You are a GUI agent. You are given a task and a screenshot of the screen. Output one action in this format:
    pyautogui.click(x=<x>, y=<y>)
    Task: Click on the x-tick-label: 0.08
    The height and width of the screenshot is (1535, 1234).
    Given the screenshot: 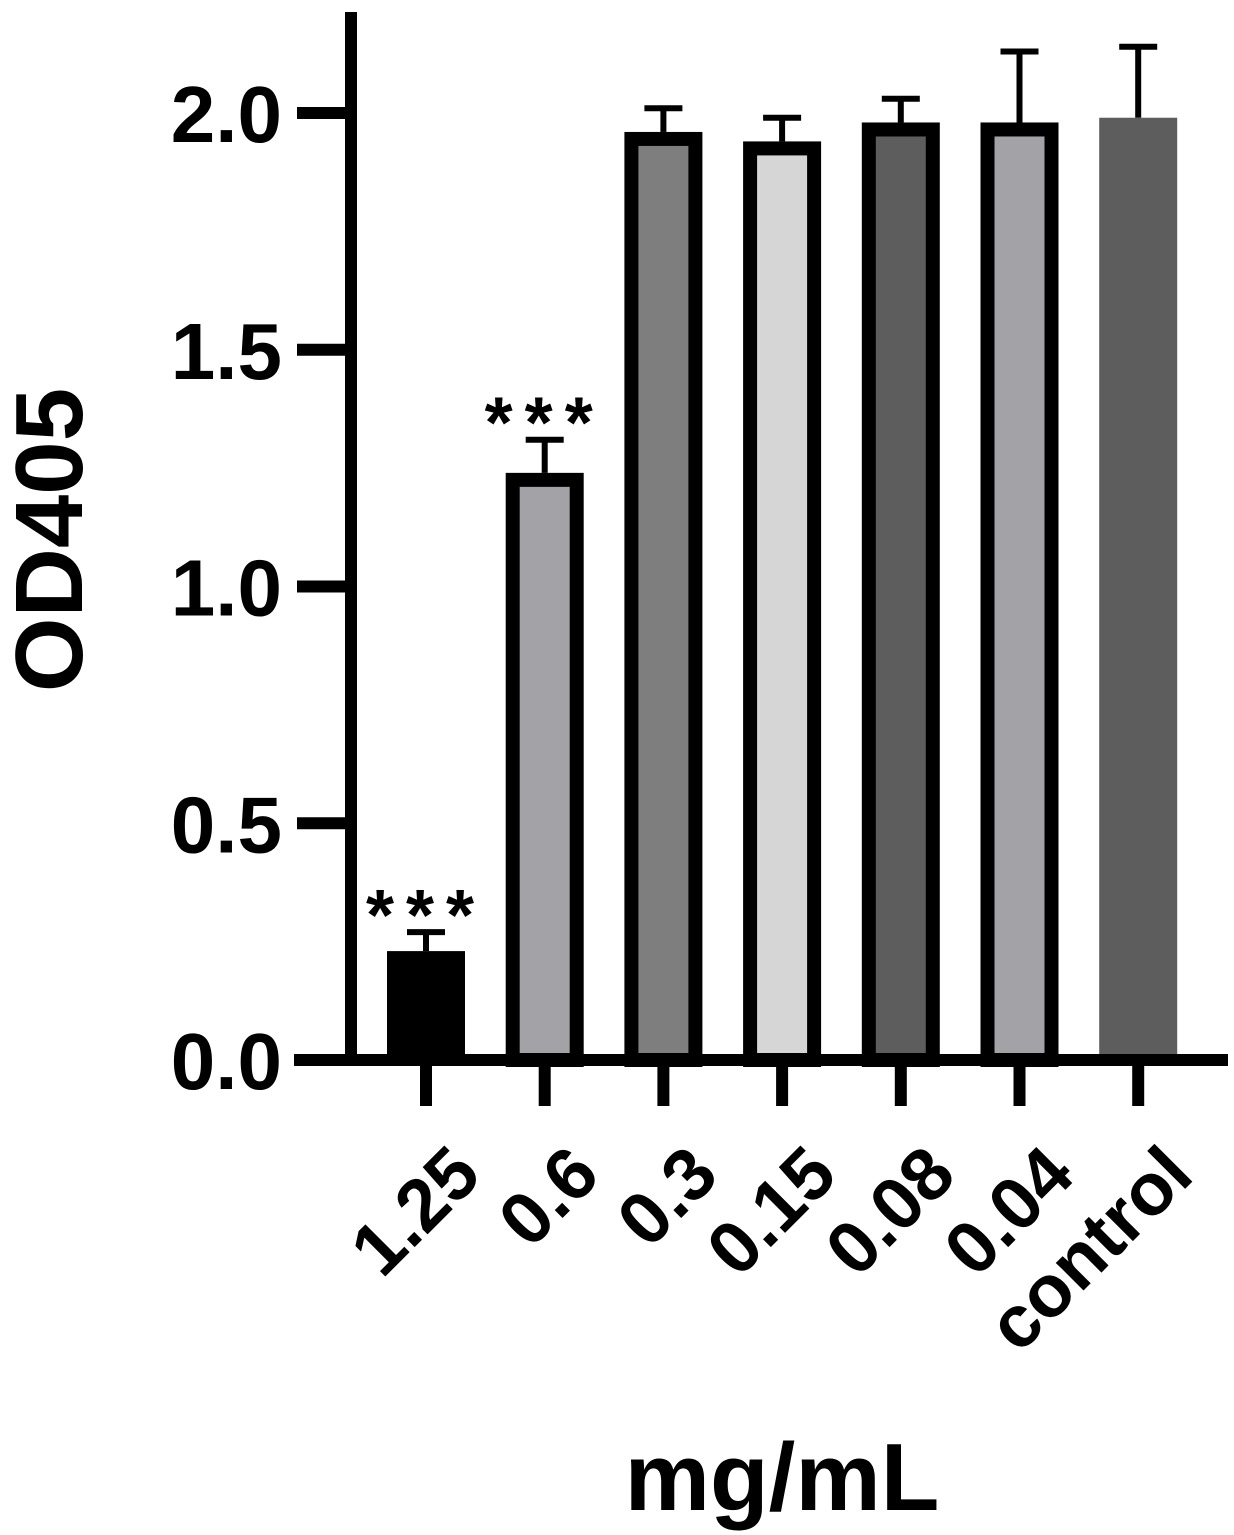 What is the action you would take?
    pyautogui.click(x=889, y=1211)
    